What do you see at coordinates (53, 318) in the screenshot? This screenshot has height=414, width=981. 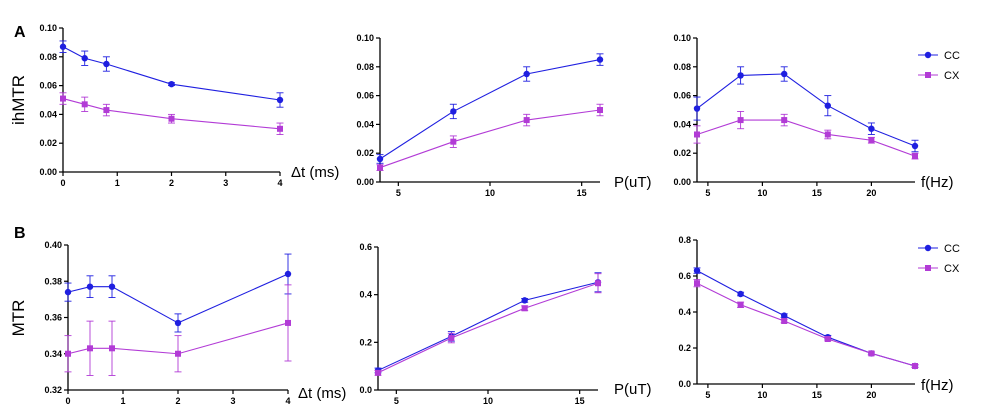 I see `y-tick-label: 0.36` at bounding box center [53, 318].